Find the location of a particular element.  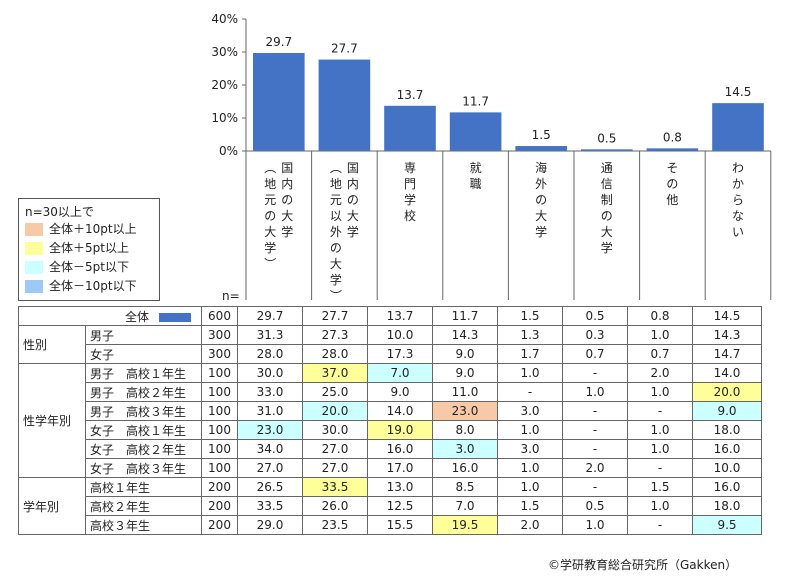

legend-item: 全体＋5pt以上 is located at coordinates (91, 248).